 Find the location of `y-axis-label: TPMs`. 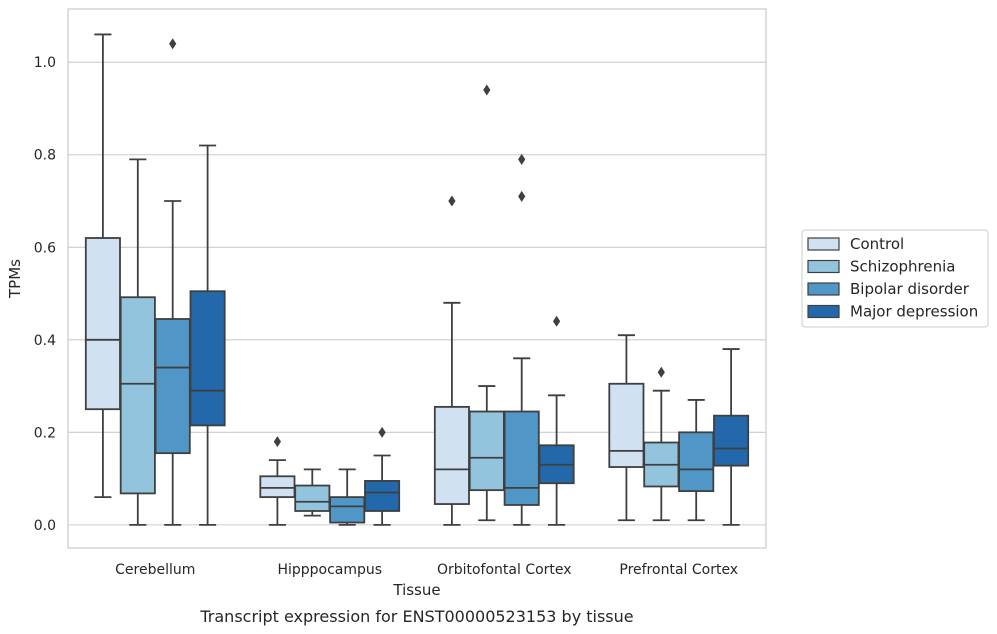

y-axis-label: TPMs is located at coordinates (15, 279).